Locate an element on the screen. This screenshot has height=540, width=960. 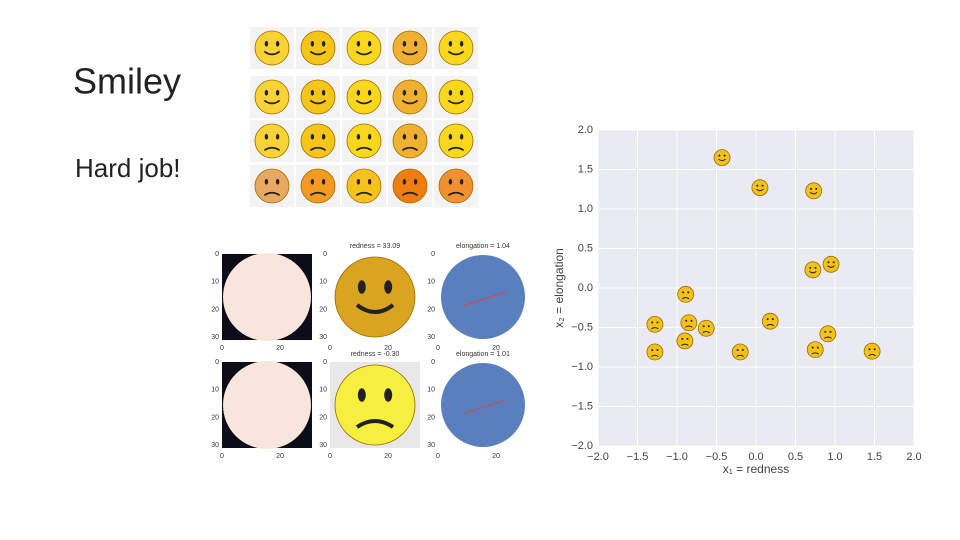
x-axis-label: x₁ = redness is located at coordinates (756, 469).